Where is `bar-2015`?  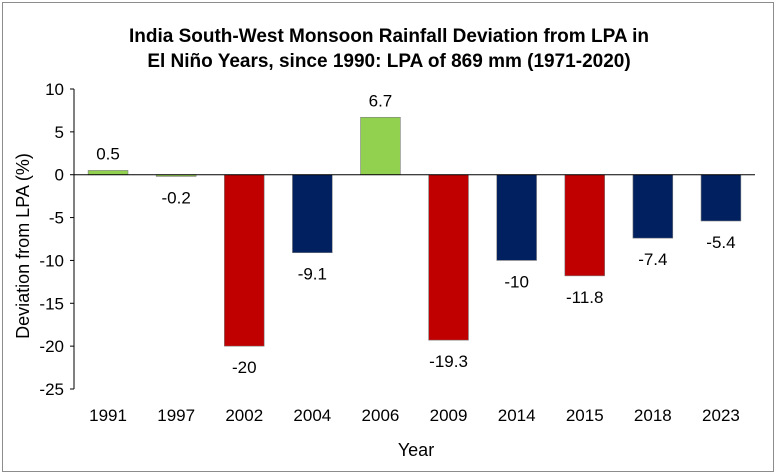 bar-2015 is located at coordinates (584, 225).